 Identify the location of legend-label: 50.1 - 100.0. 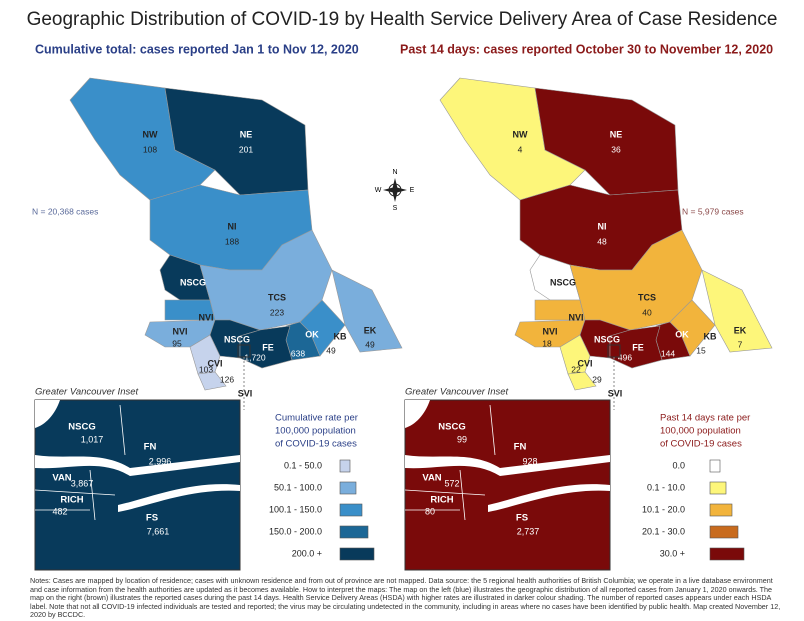
(298, 487).